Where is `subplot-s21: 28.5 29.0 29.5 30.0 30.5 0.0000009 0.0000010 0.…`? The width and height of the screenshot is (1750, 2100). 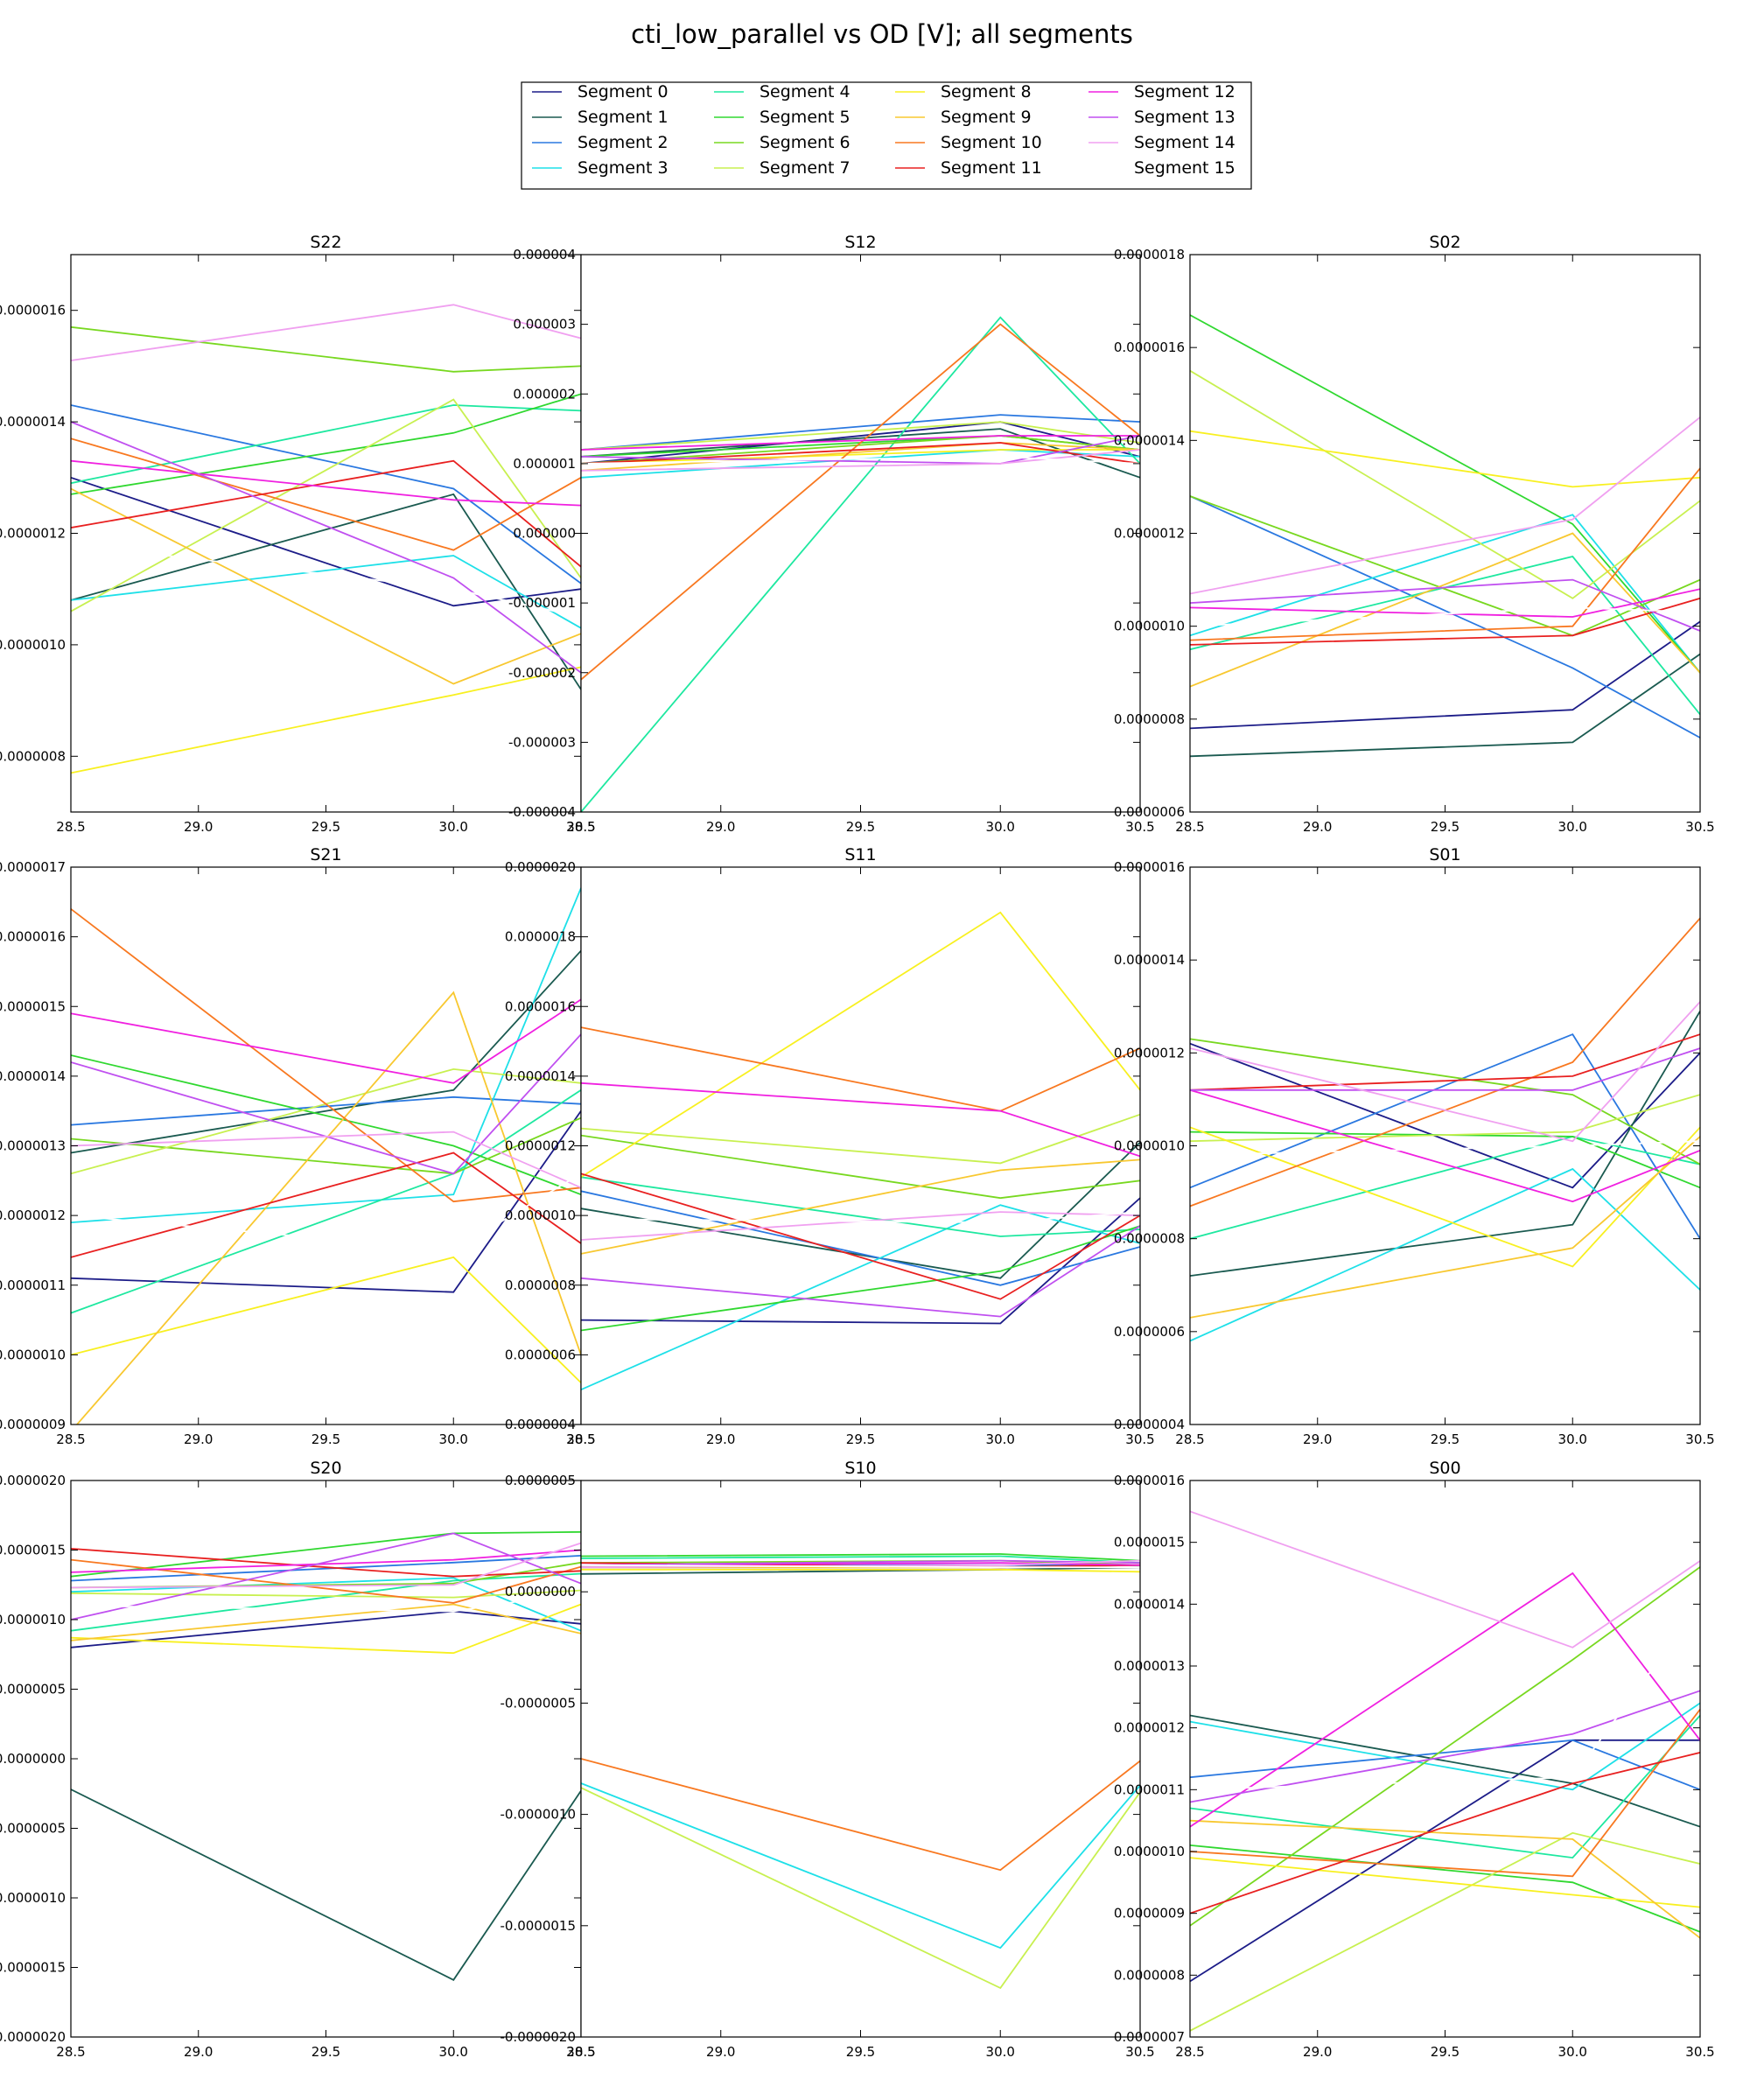
subplot-s21: 28.5 29.0 29.5 30.0 30.5 0.0000009 0.0000010 0.… is located at coordinates (298, 1146).